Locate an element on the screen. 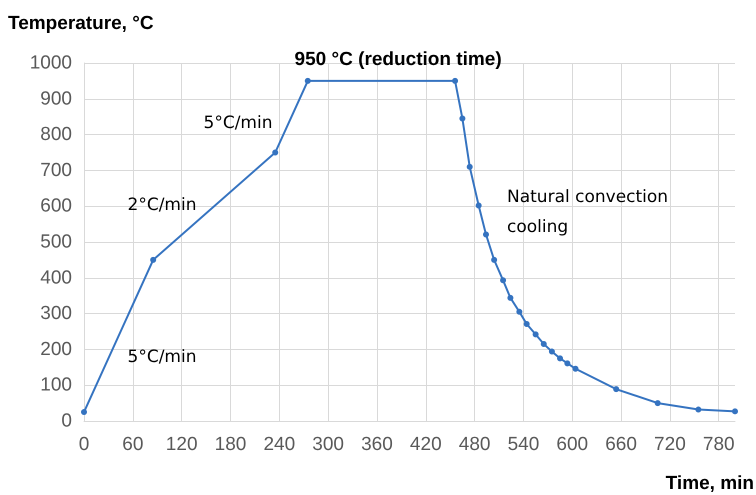 Image resolution: width=756 pixels, height=495 pixels. annotation: 2°C/min is located at coordinates (162, 205).